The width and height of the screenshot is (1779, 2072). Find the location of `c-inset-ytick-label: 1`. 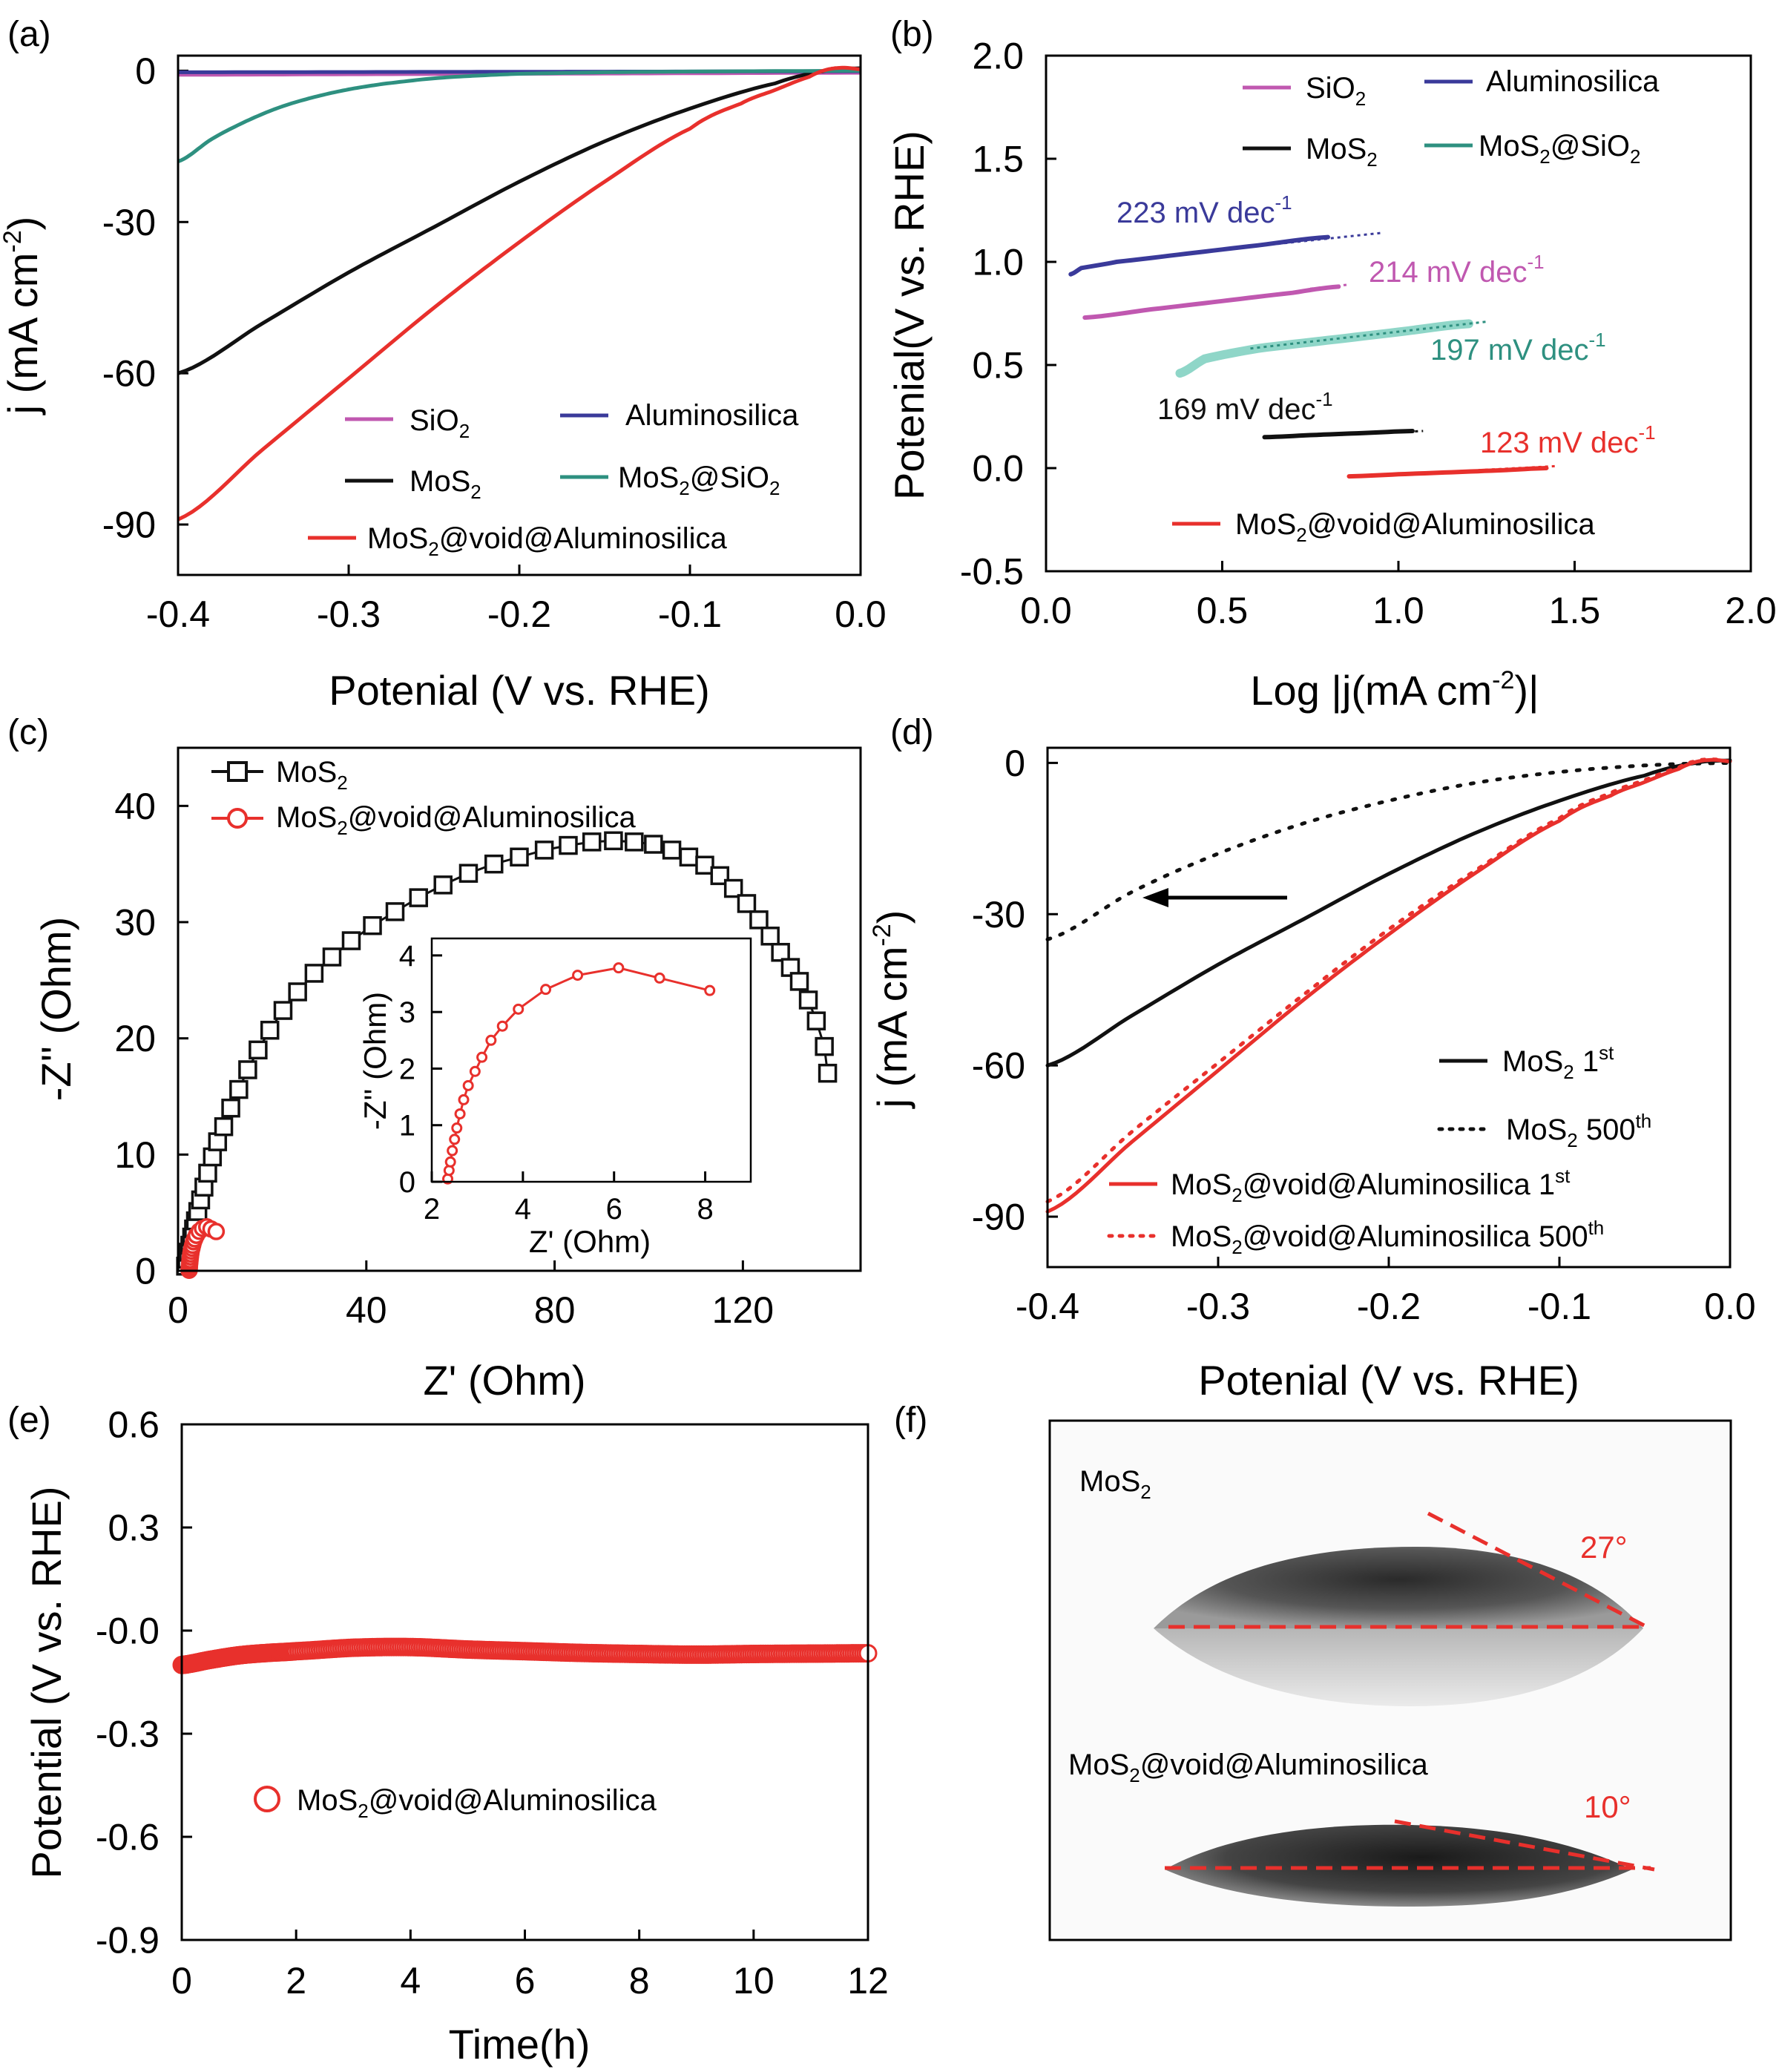

c-inset-ytick-label: 1 is located at coordinates (407, 1126).